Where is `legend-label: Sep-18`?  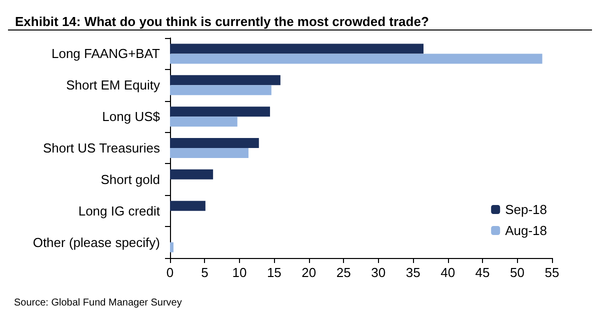
legend-label: Sep-18 is located at coordinates (526, 209).